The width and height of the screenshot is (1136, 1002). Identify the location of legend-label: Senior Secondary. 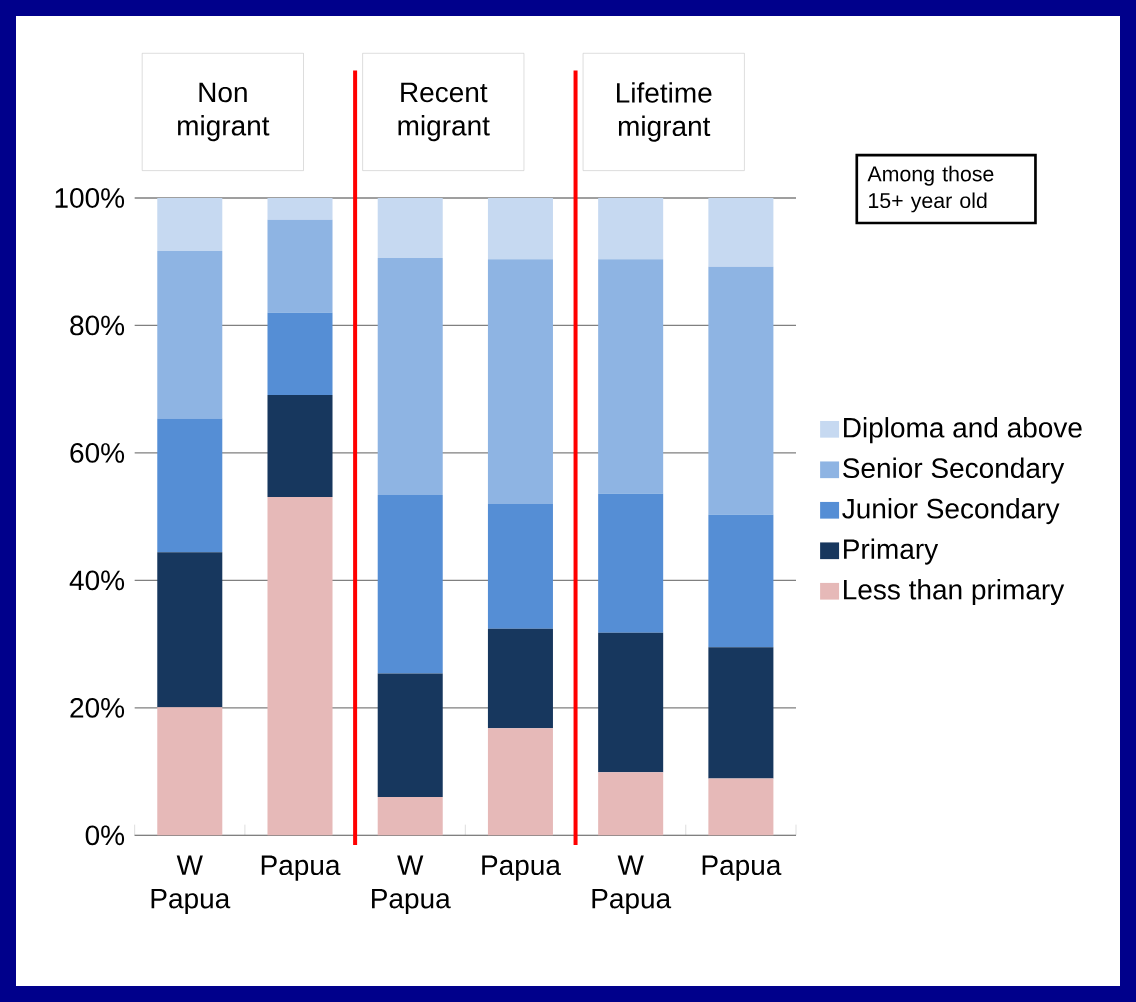
(954, 470).